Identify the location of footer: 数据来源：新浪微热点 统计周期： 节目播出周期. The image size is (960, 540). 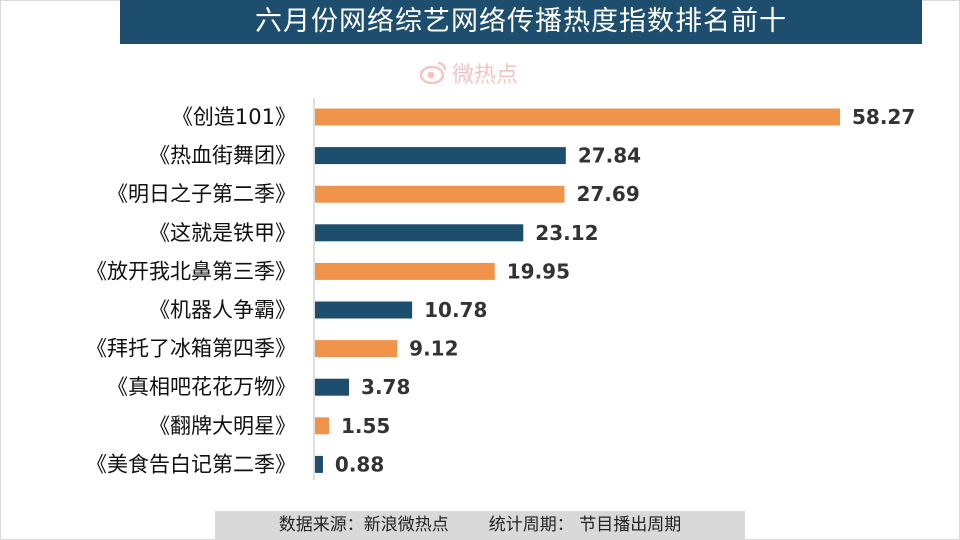
(480, 525).